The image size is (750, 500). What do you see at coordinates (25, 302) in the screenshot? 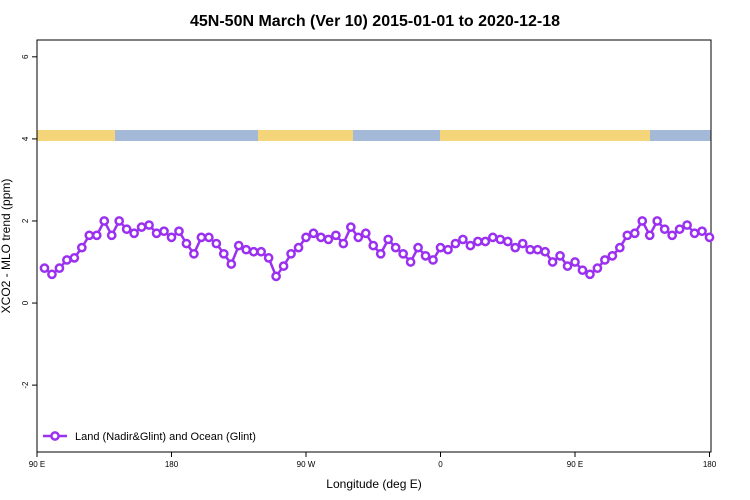
I see `y-tick-label: 0` at bounding box center [25, 302].